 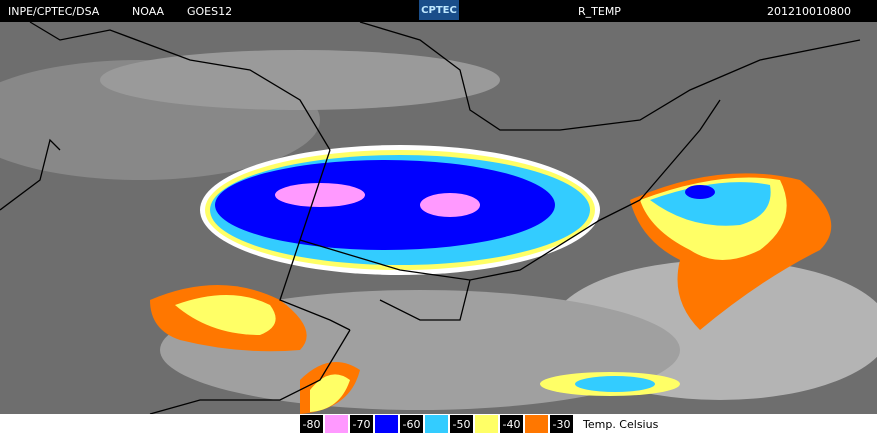 I want to click on legend-label: -50, so click(x=462, y=424).